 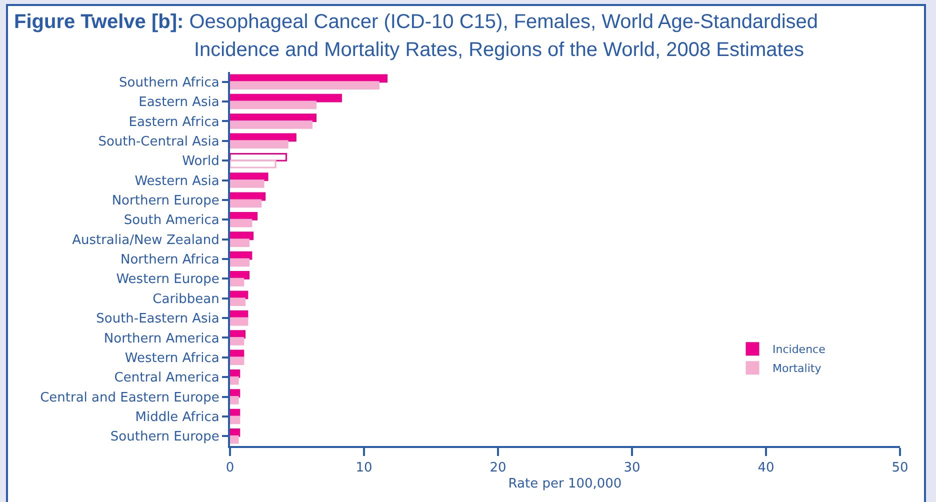 I want to click on x-tick-label: 20, so click(x=498, y=468).